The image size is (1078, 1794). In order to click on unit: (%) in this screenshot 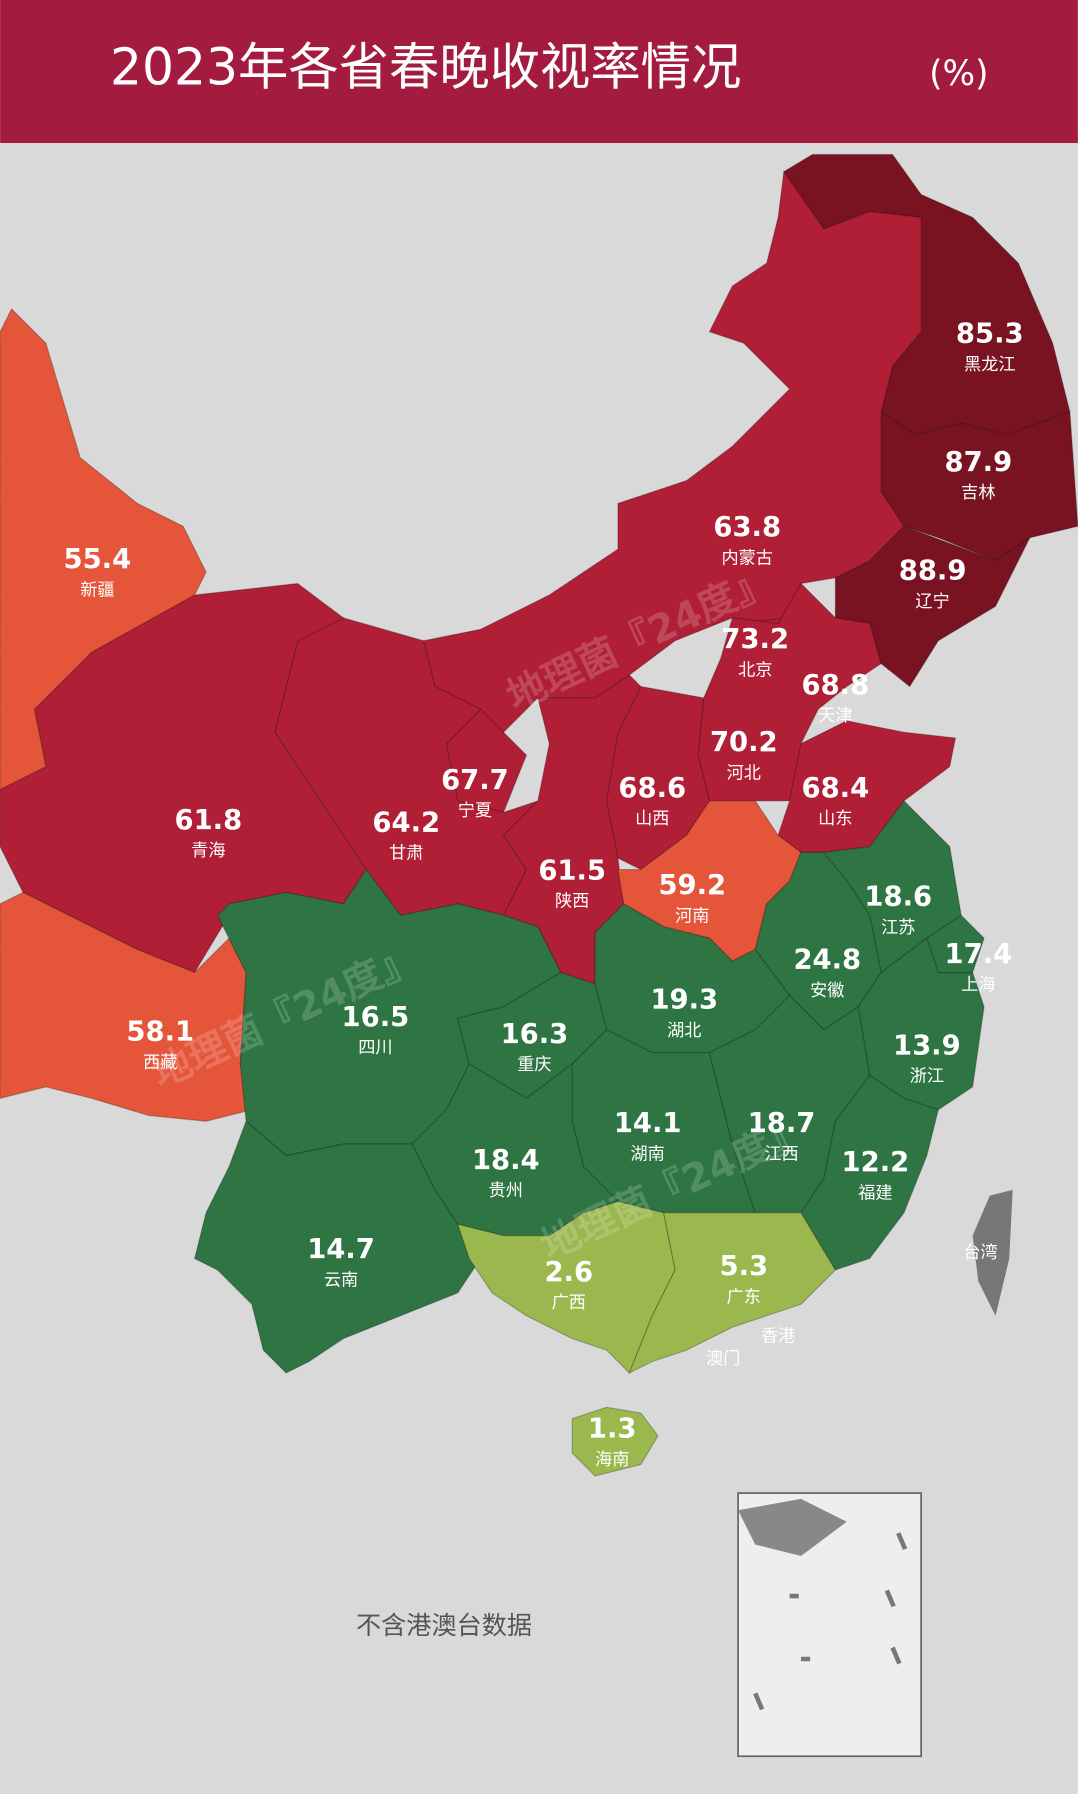, I will do `click(958, 74)`.